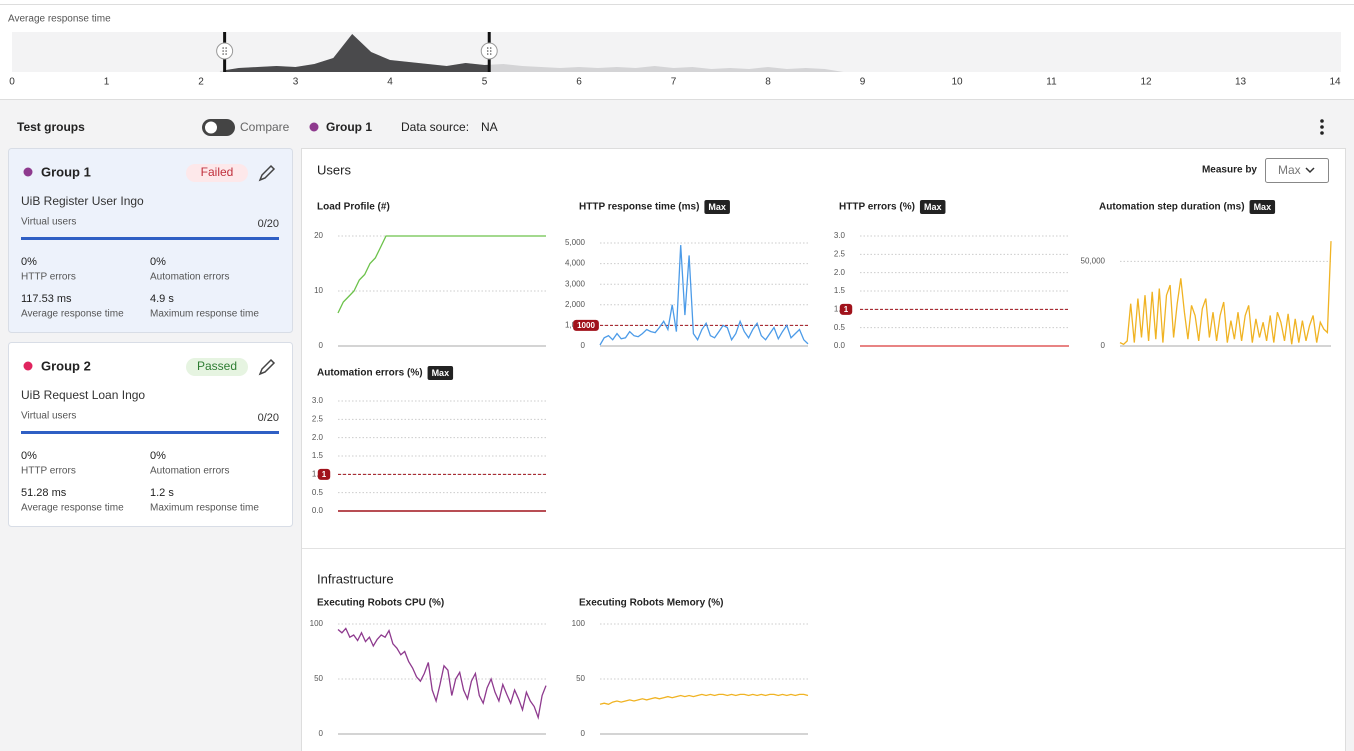 The height and width of the screenshot is (751, 1354). Describe the element at coordinates (579, 82) in the screenshot. I see `timeline-tick-label: 6` at that location.